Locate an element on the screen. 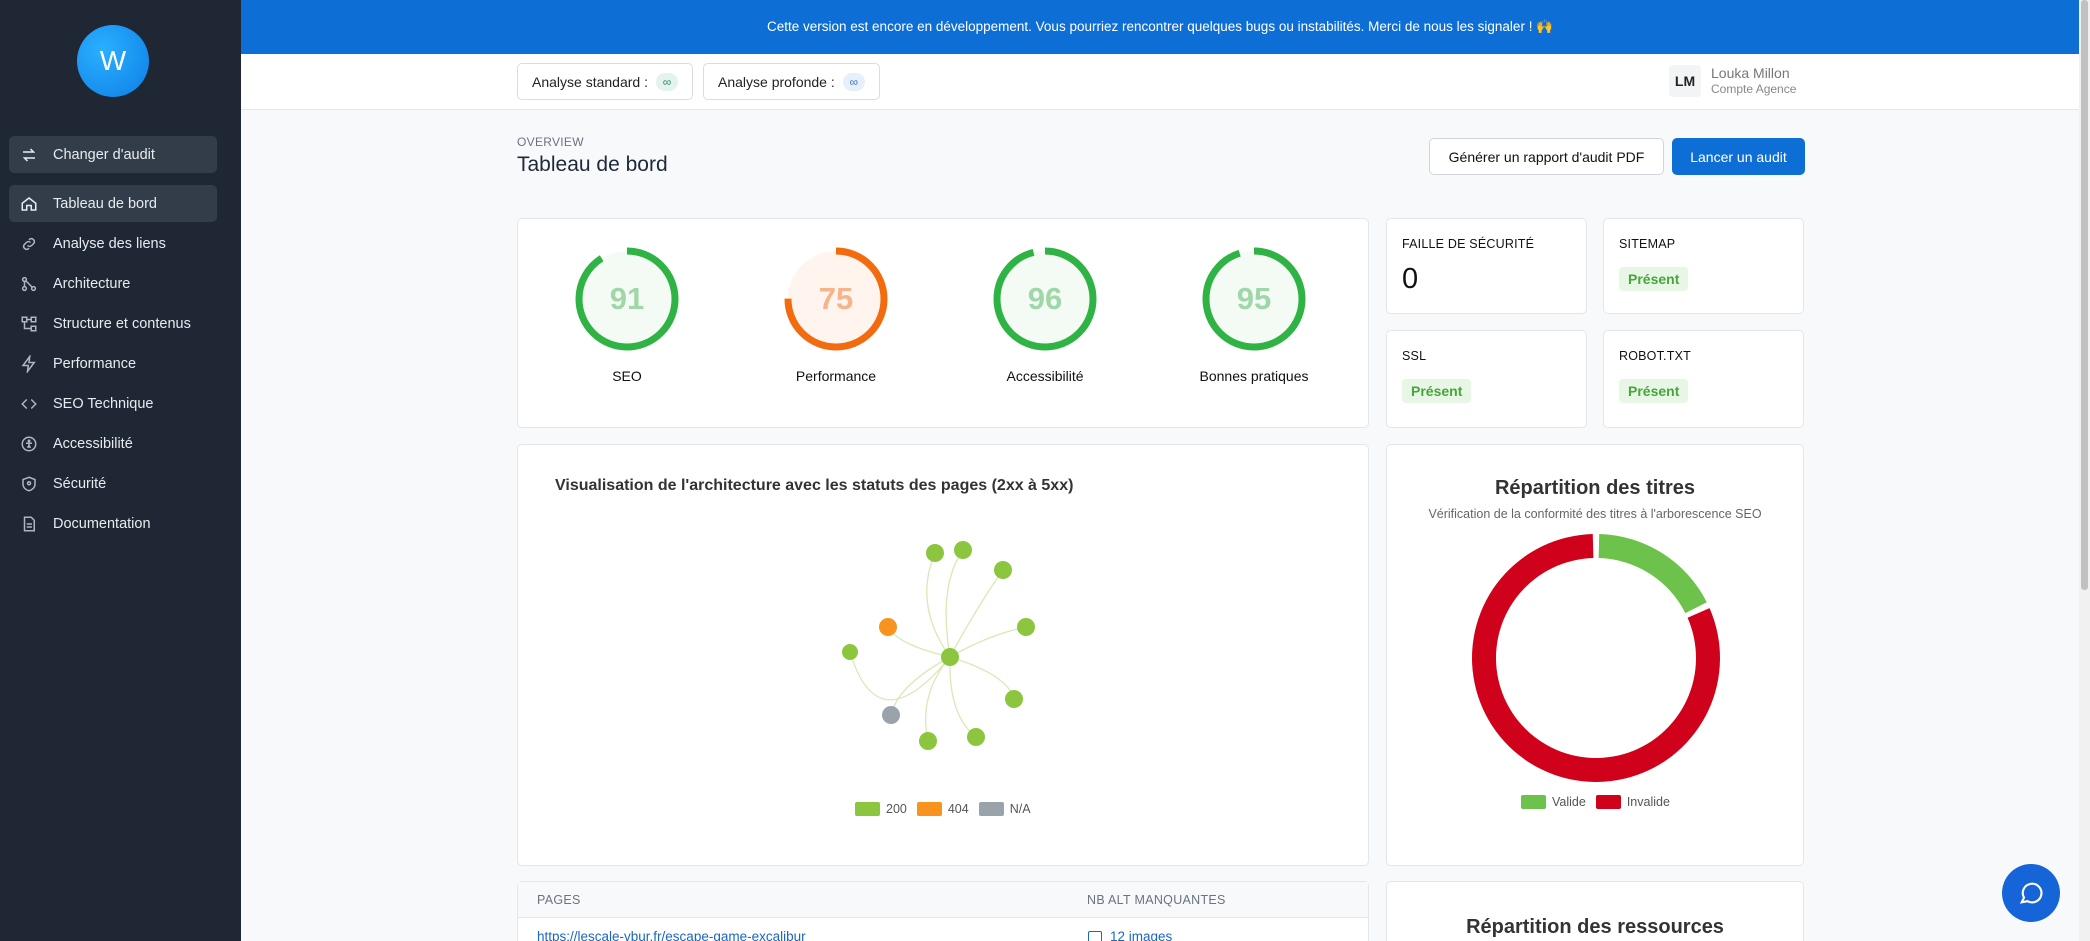  architecture-legend: 200 404 N/A is located at coordinates (948, 809).